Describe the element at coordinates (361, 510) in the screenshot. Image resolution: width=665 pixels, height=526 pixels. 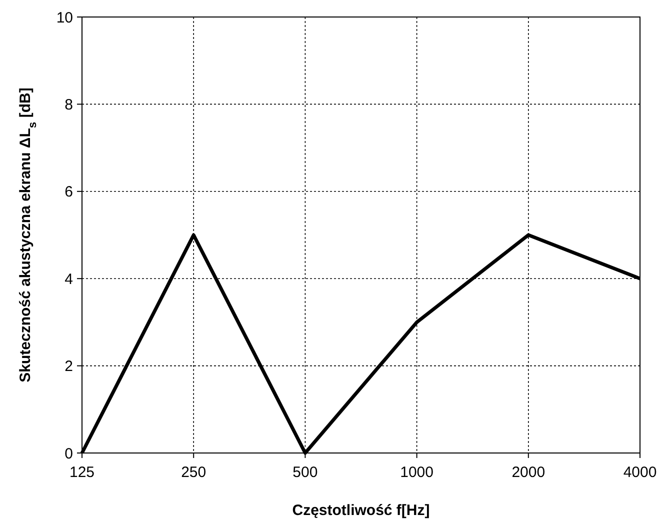
I see `x-axis-title: Częstotliwość f[Hz]` at that location.